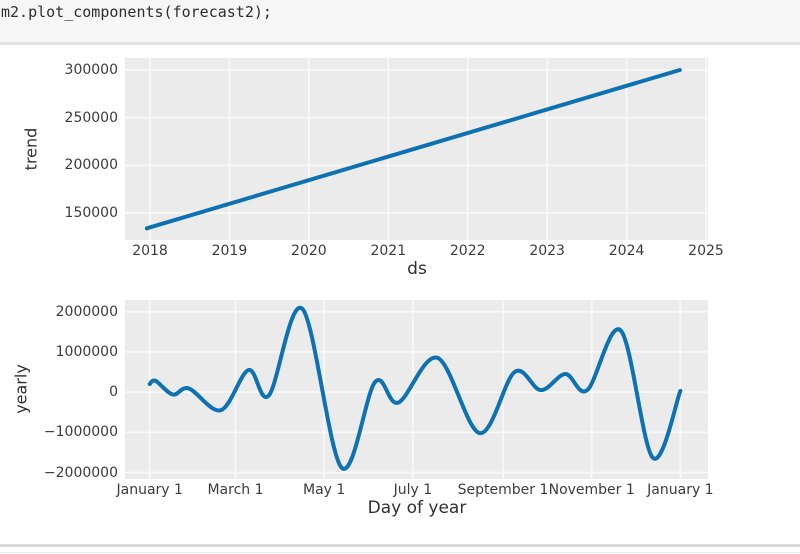 The width and height of the screenshot is (800, 554). What do you see at coordinates (324, 490) in the screenshot?
I see `x-tick-label: May 1` at bounding box center [324, 490].